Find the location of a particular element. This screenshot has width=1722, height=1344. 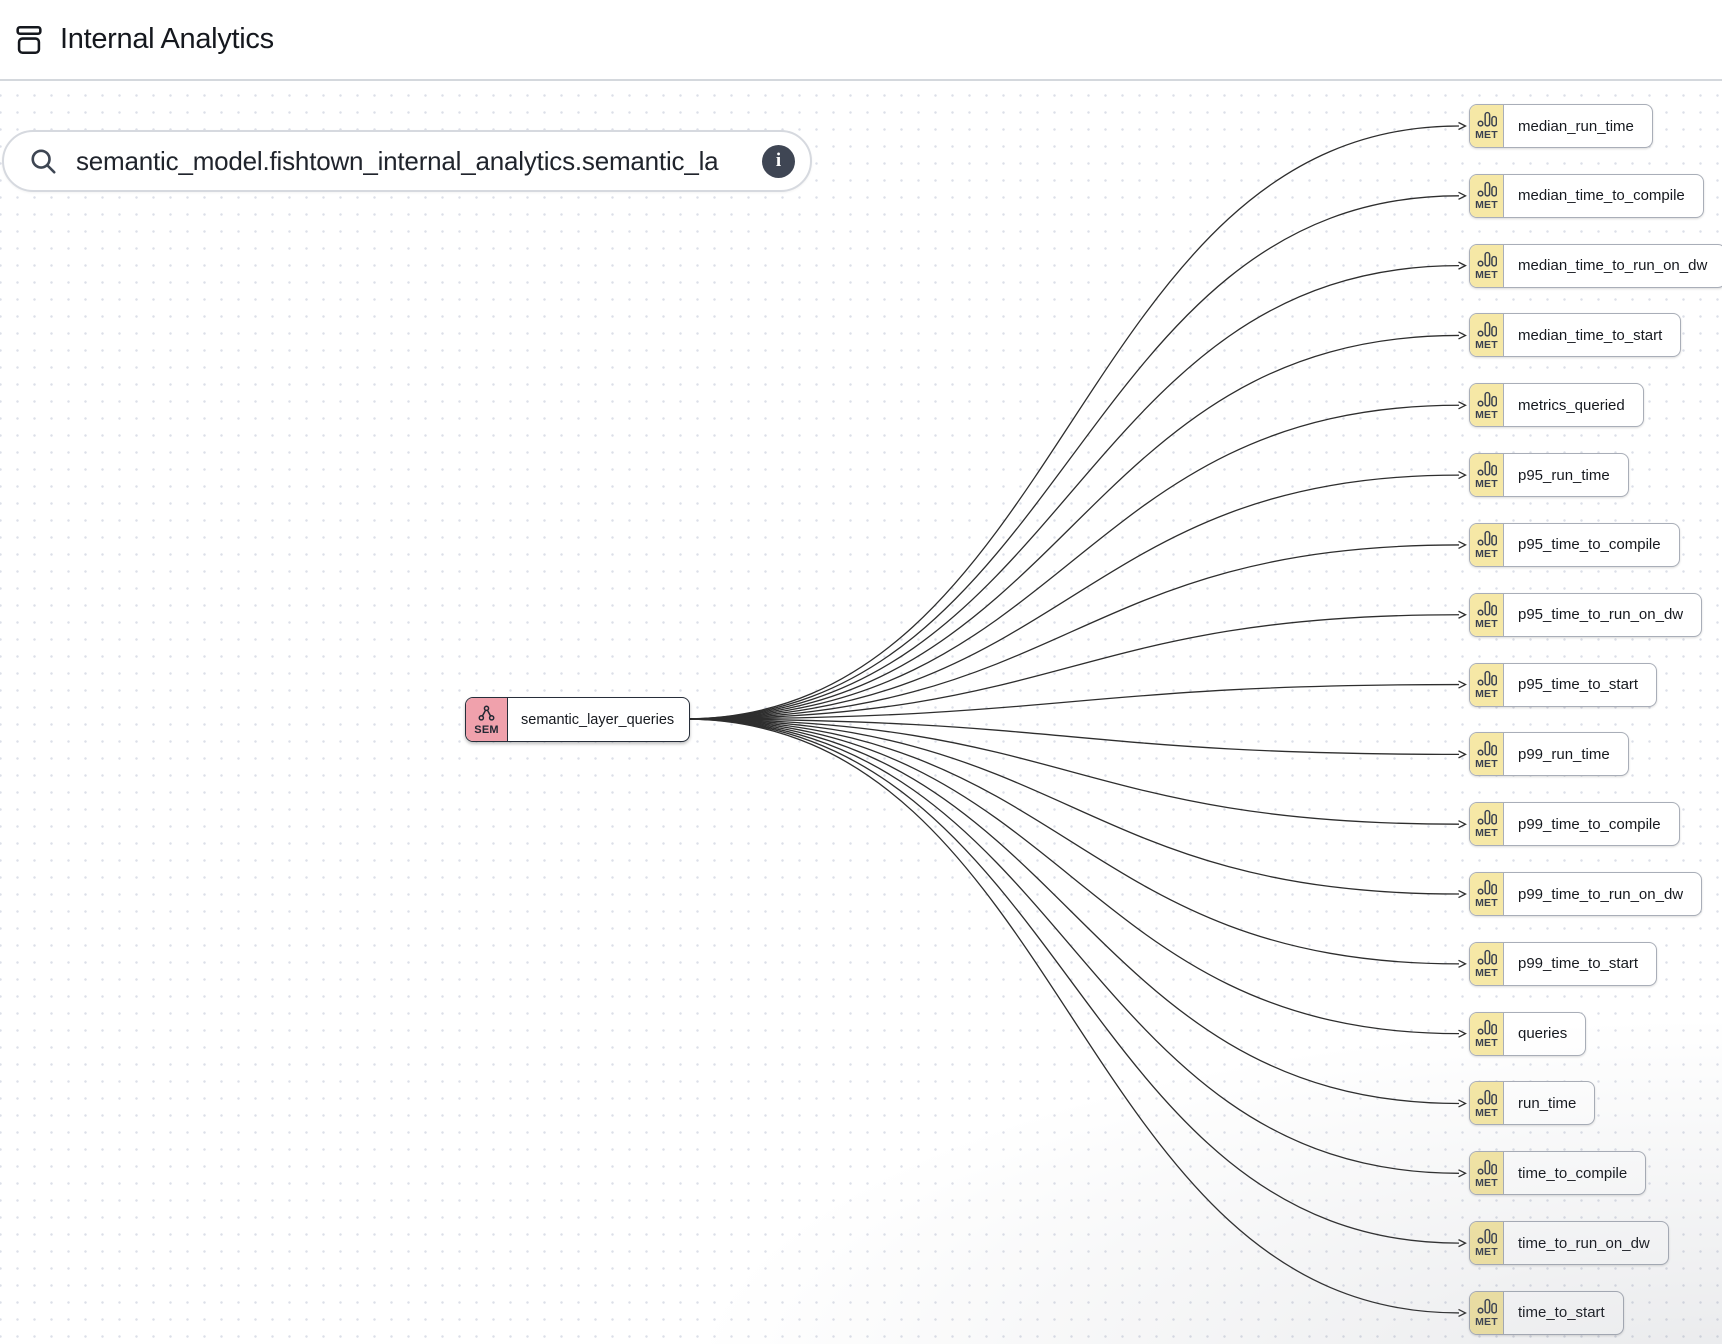

page-title: Internal Analytics is located at coordinates (167, 39).